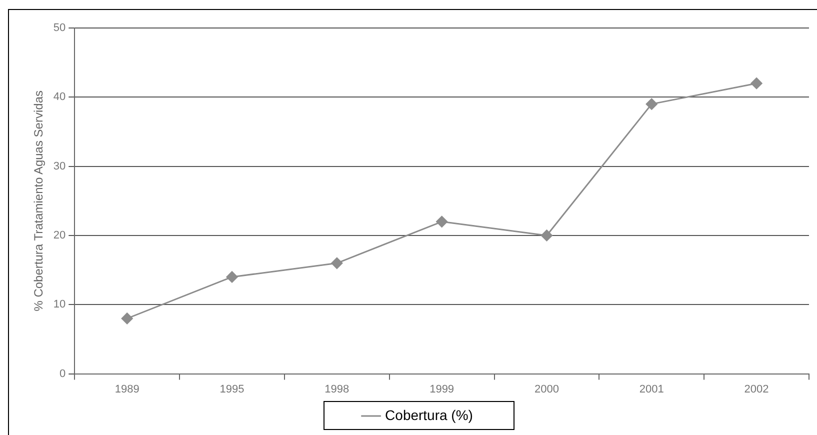 Image resolution: width=817 pixels, height=435 pixels. What do you see at coordinates (59, 166) in the screenshot?
I see `y-tick-label: 30` at bounding box center [59, 166].